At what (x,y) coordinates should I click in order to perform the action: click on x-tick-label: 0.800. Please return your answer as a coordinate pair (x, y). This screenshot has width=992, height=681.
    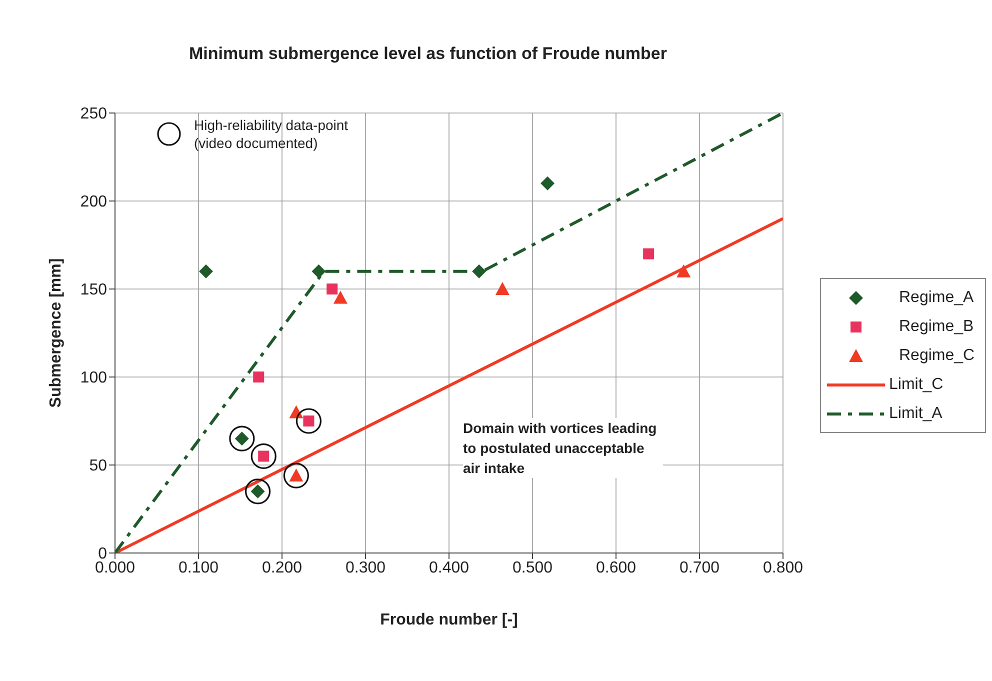
    Looking at the image, I should click on (783, 567).